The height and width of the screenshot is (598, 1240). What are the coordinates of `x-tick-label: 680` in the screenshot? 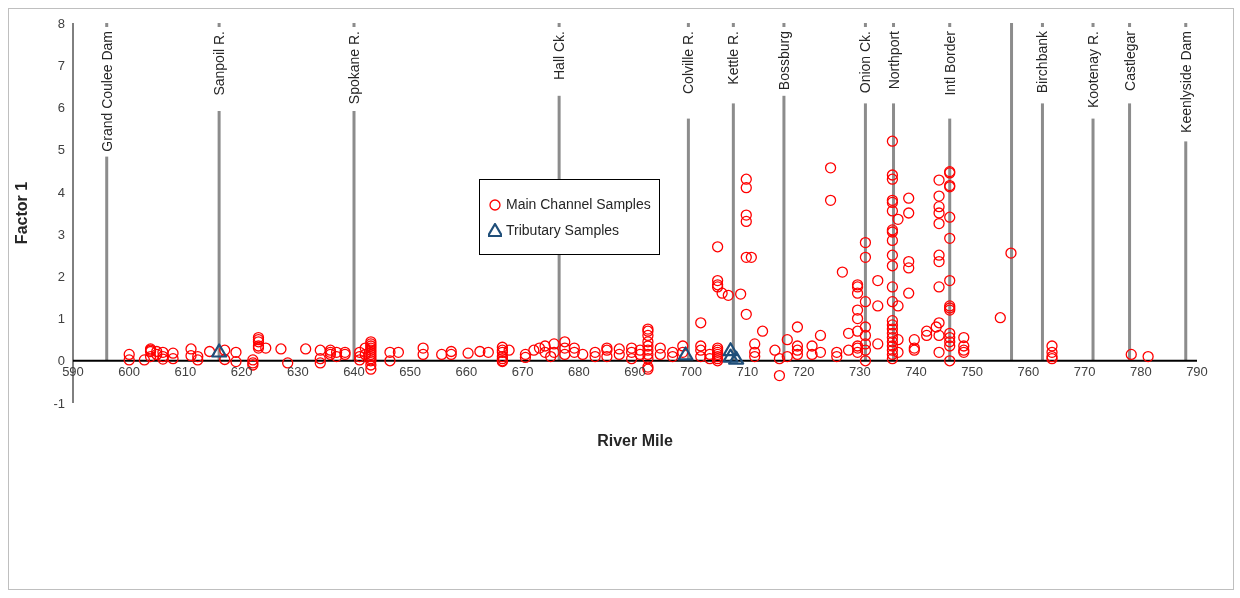 It's located at (578, 371).